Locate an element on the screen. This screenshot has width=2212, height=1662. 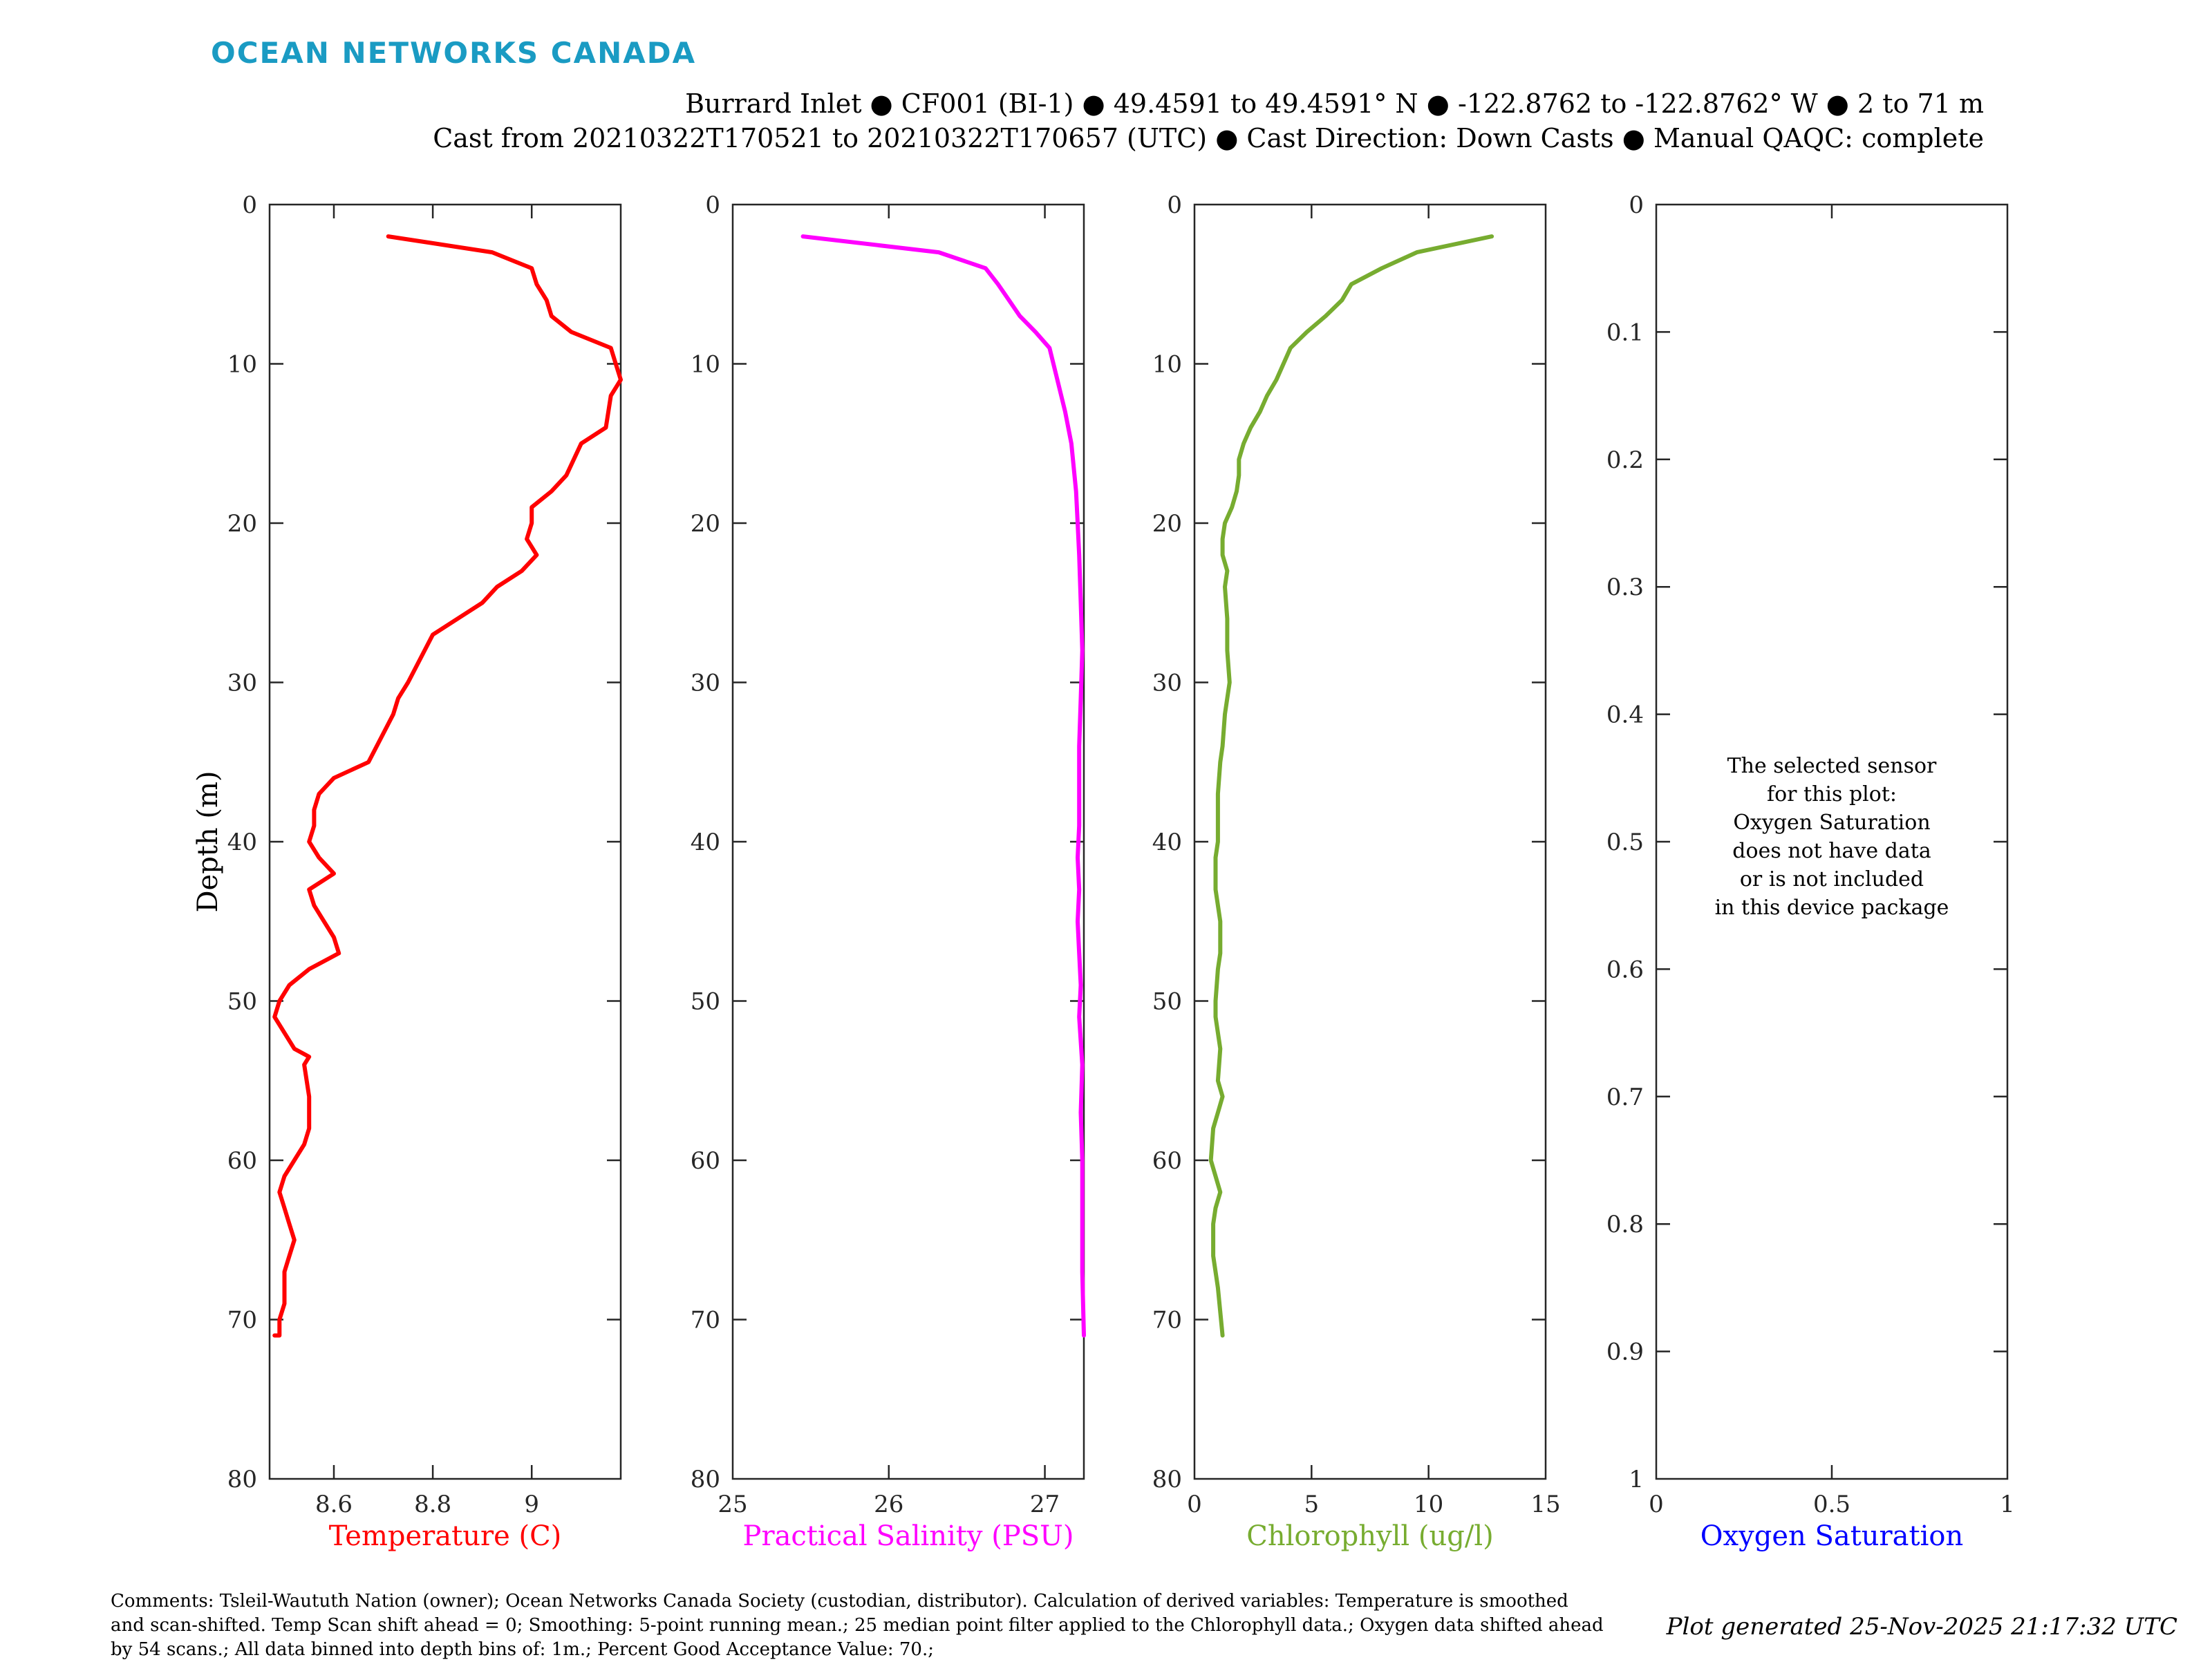
x-tick-label: 8.6 is located at coordinates (334, 1504).